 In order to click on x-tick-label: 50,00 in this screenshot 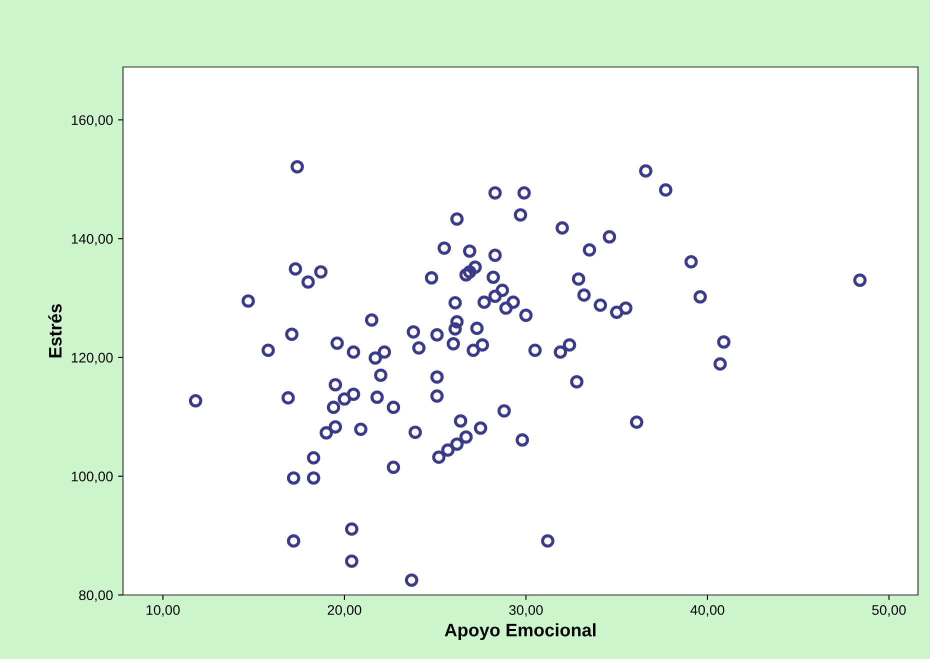, I will do `click(889, 611)`.